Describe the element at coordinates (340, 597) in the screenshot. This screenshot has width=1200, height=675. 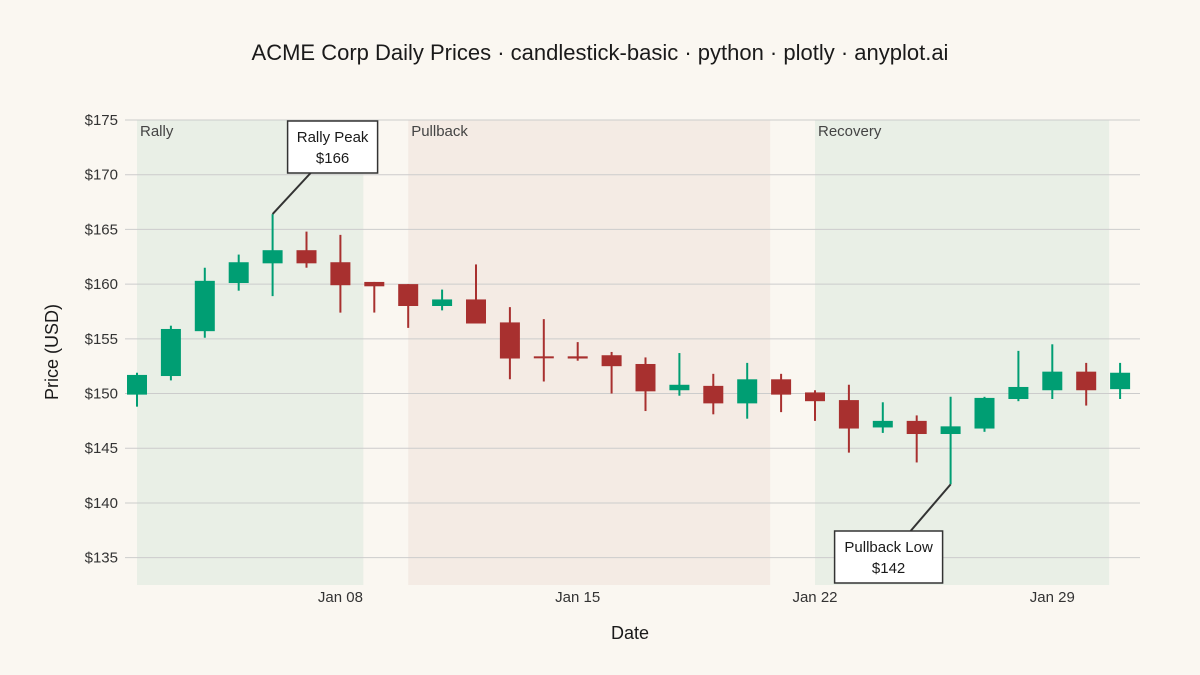
I see `x-tick-label: Jan 08` at that location.